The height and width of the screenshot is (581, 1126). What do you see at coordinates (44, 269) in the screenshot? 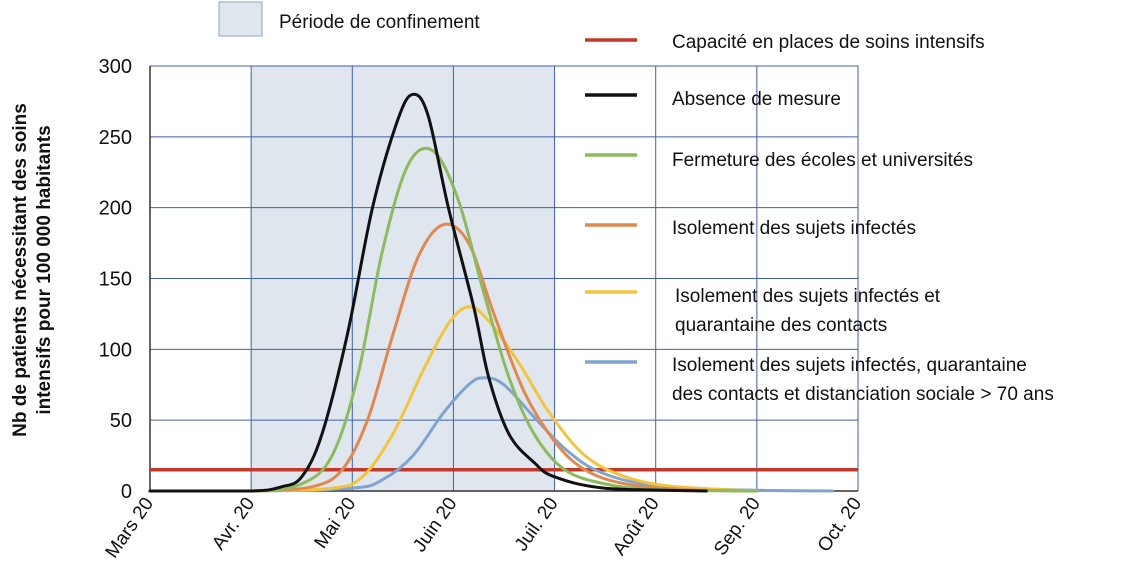
I see `y-axis-label-line-2: intensifs pour 100 000 habitants` at bounding box center [44, 269].